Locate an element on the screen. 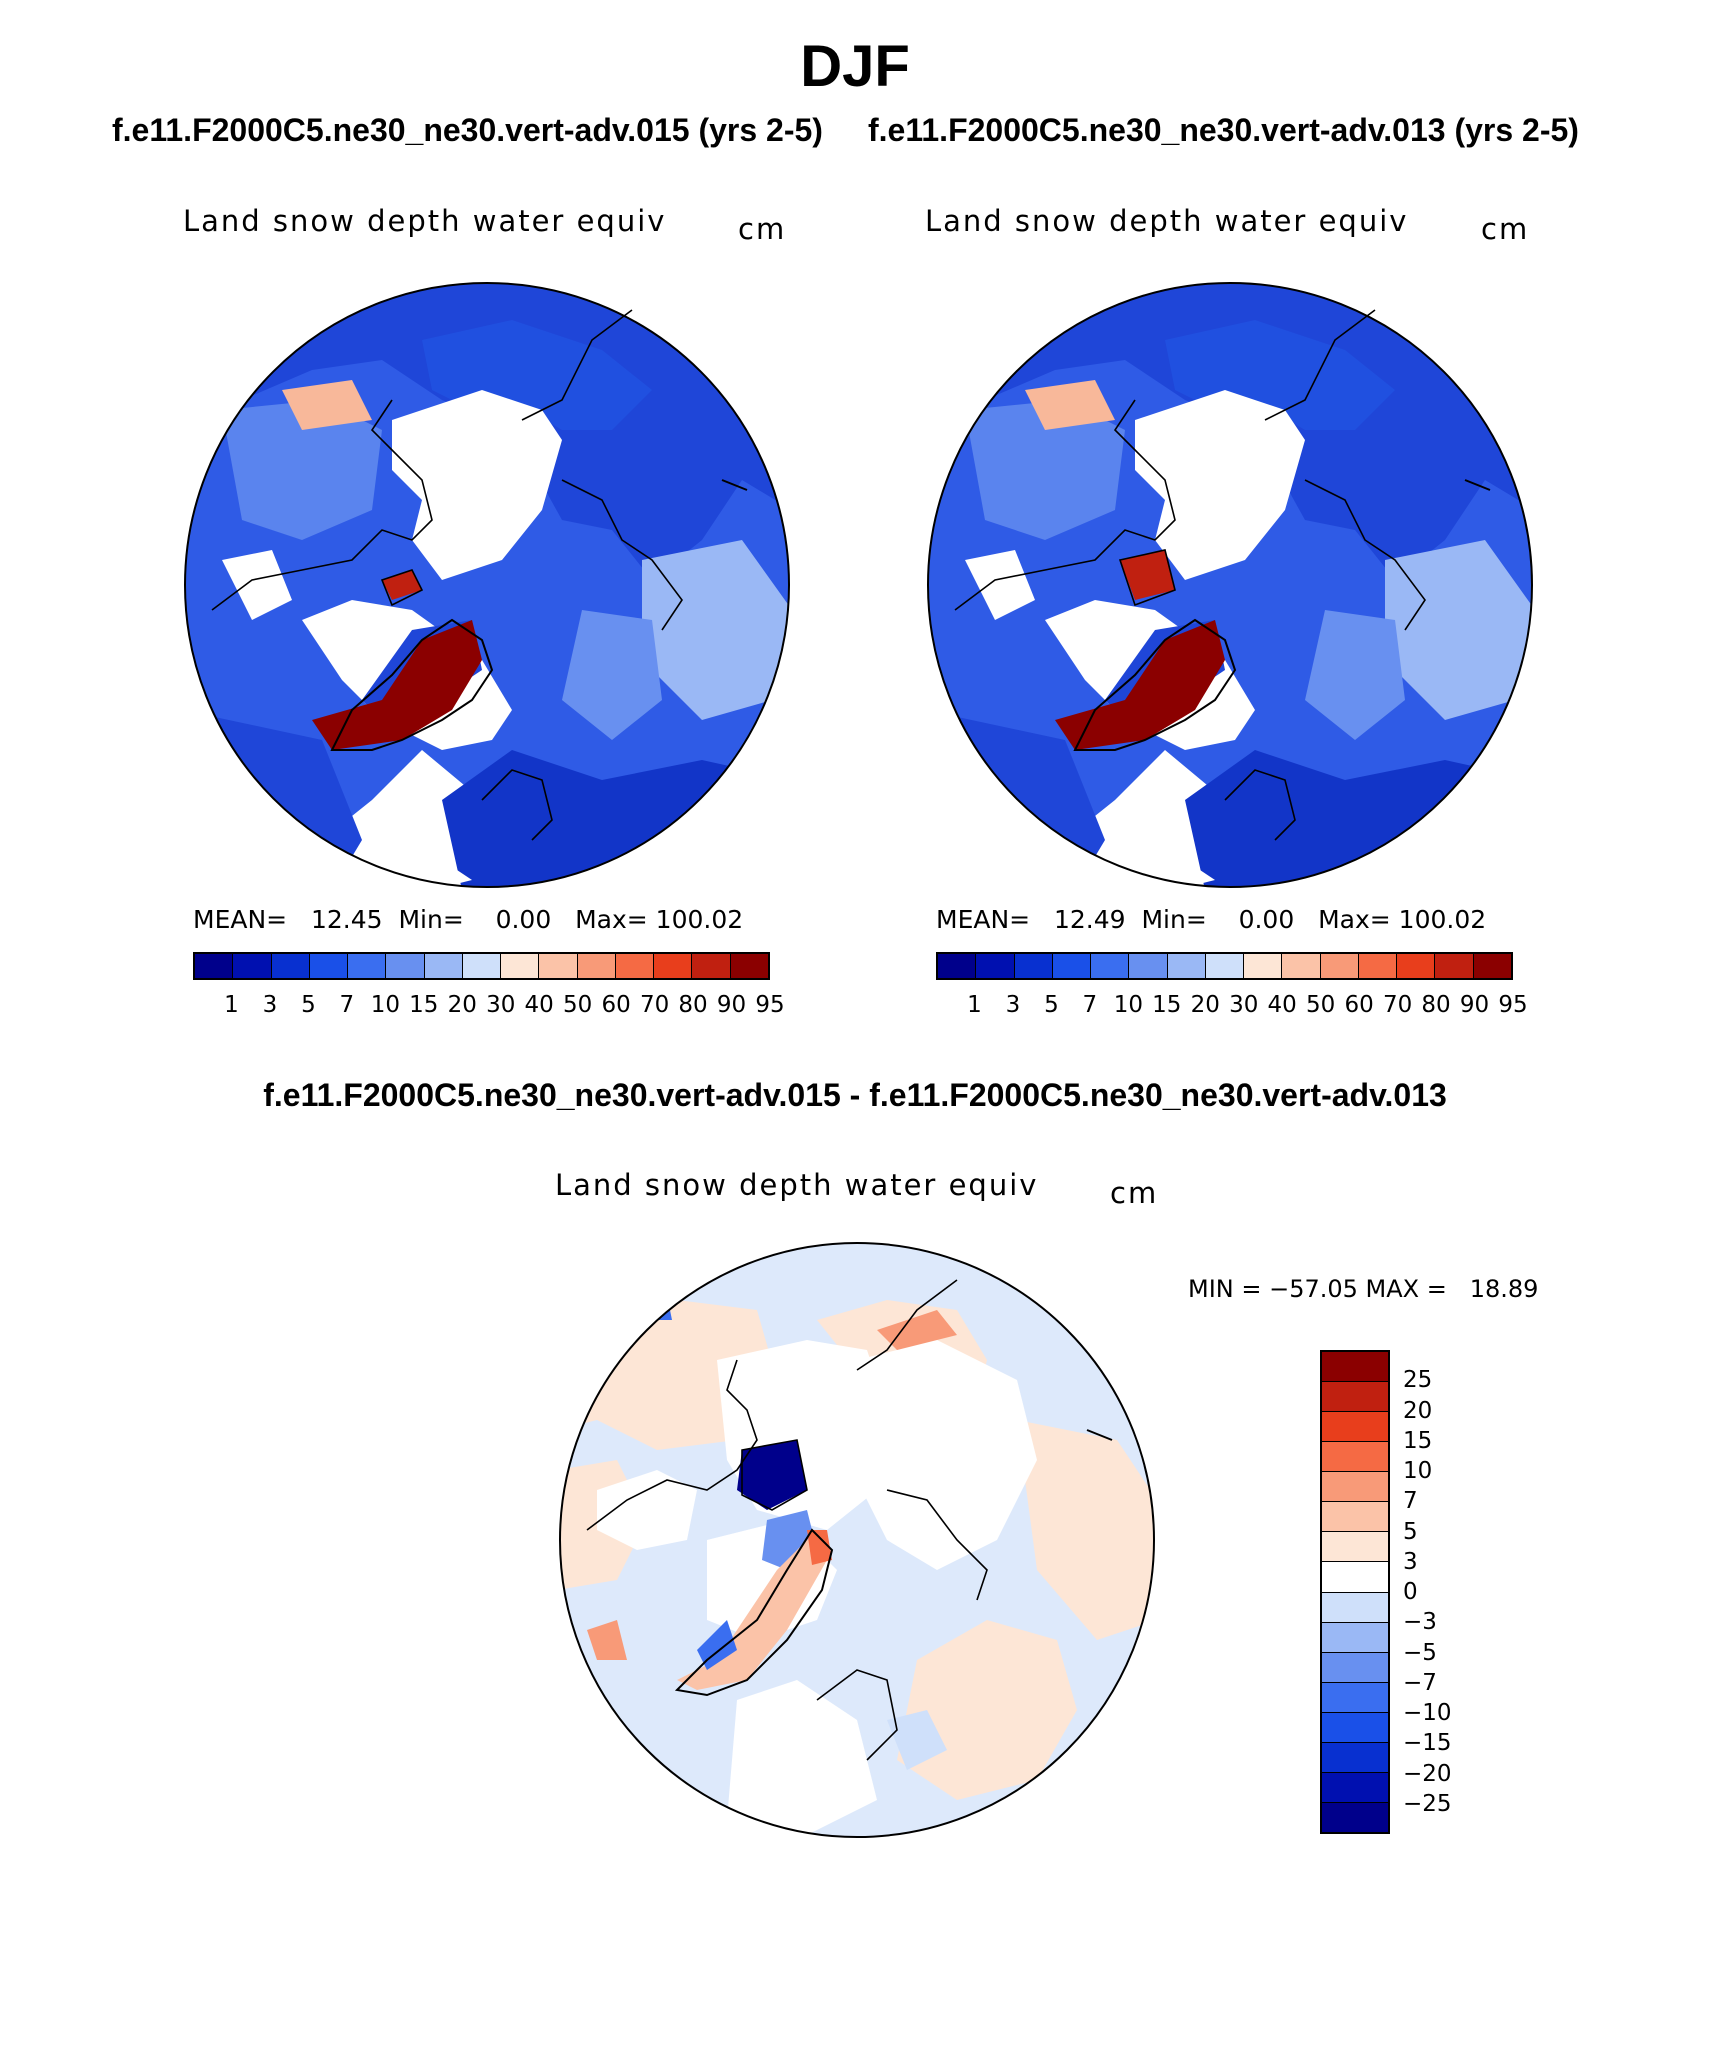  figure-title: DJF is located at coordinates (855, 66).